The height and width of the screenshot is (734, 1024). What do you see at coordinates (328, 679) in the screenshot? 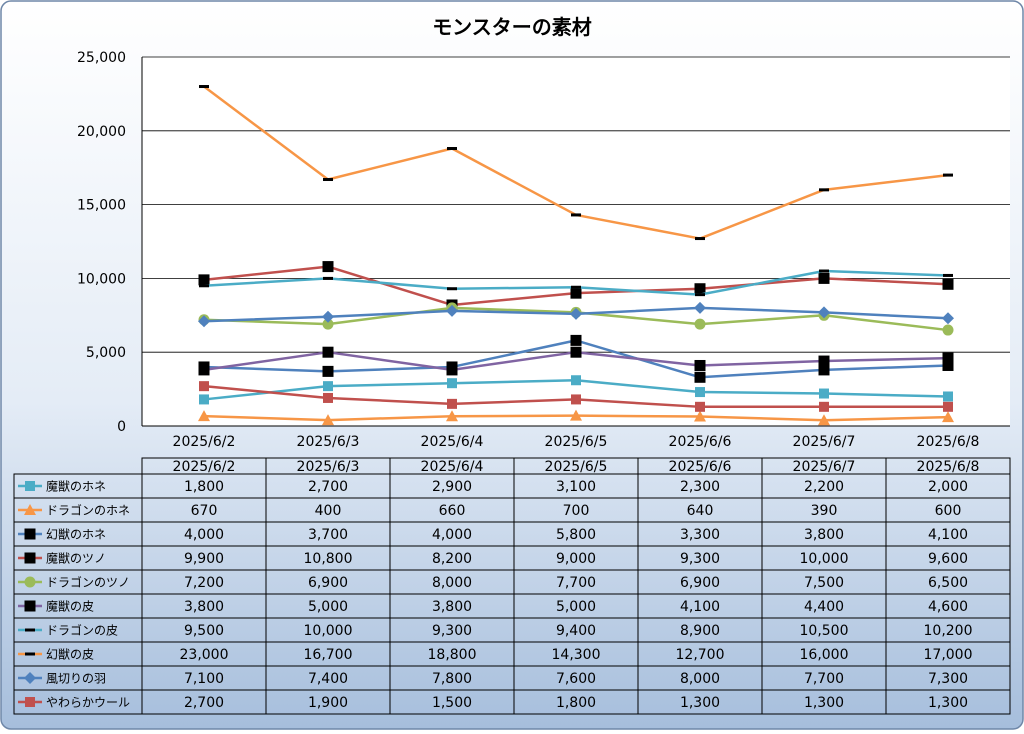
I see `data-label: 7,400` at bounding box center [328, 679].